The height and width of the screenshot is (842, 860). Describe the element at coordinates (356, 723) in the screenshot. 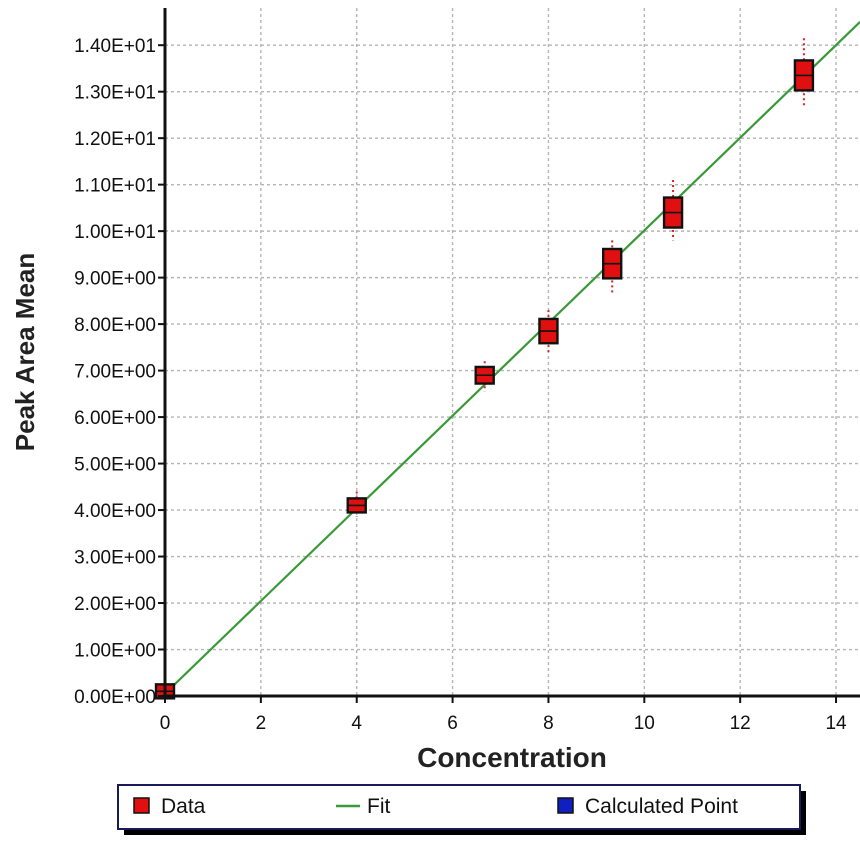

I see `x-tick-label-2: 4` at that location.